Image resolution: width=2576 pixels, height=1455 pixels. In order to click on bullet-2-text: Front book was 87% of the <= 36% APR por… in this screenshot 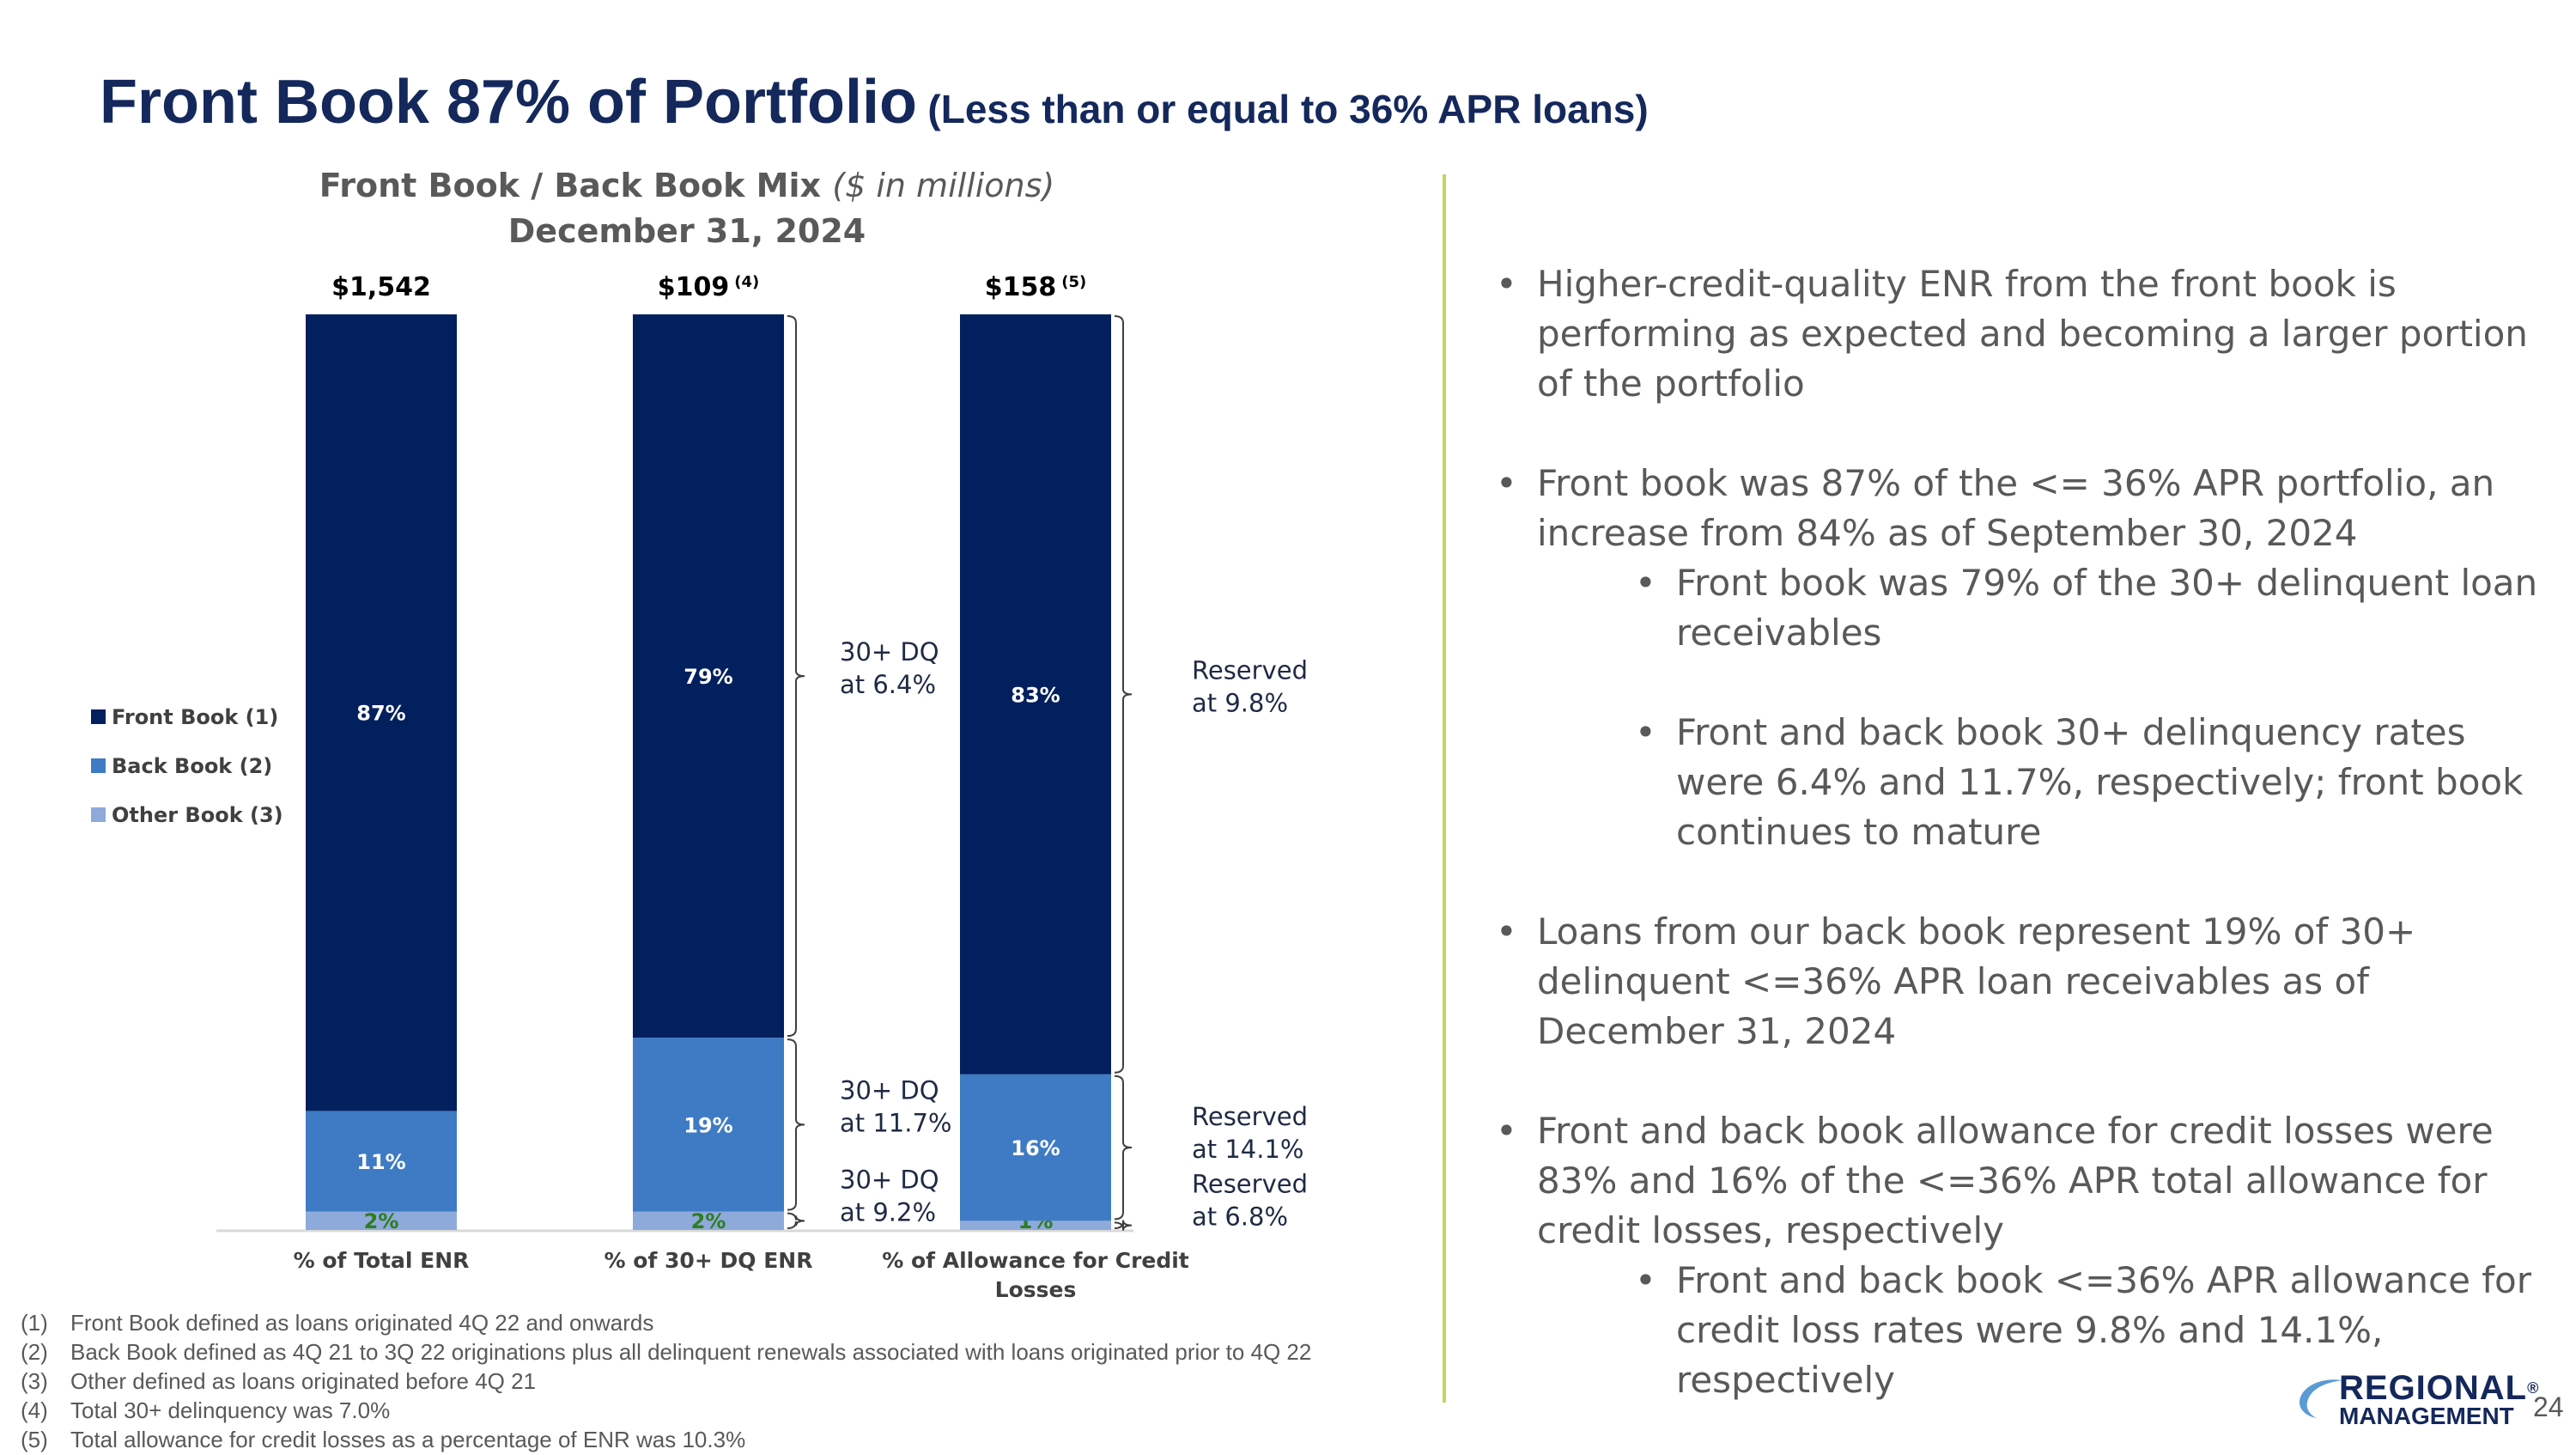, I will do `click(2016, 508)`.